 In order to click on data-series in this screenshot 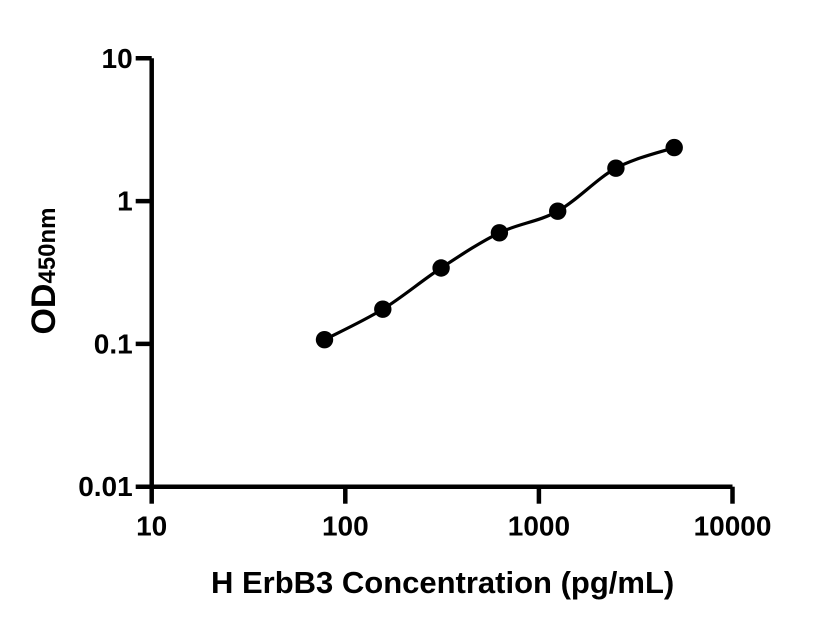, I will do `click(499, 243)`.